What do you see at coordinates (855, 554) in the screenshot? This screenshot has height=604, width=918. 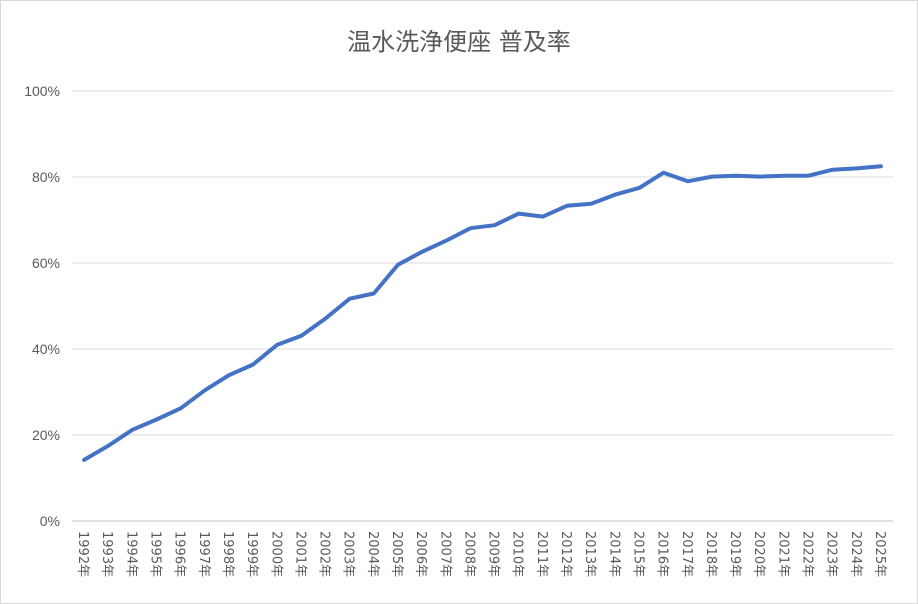 I see `x-tick-label: 2024年` at bounding box center [855, 554].